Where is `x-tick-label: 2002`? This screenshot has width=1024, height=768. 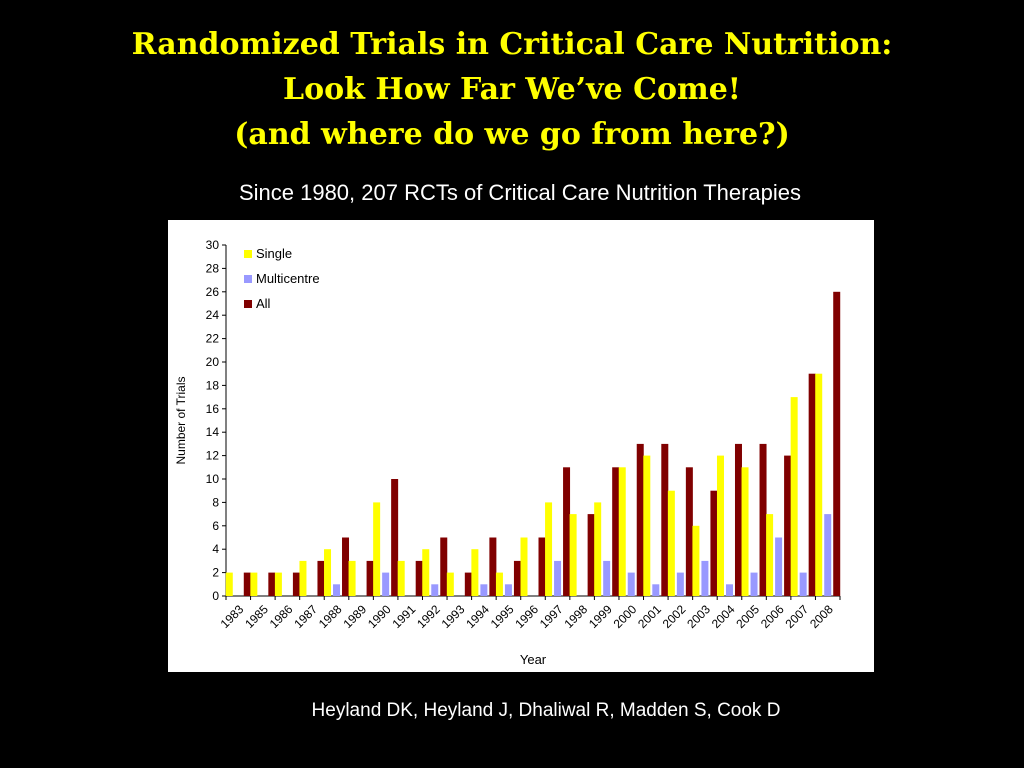 x-tick-label: 2002 is located at coordinates (674, 616).